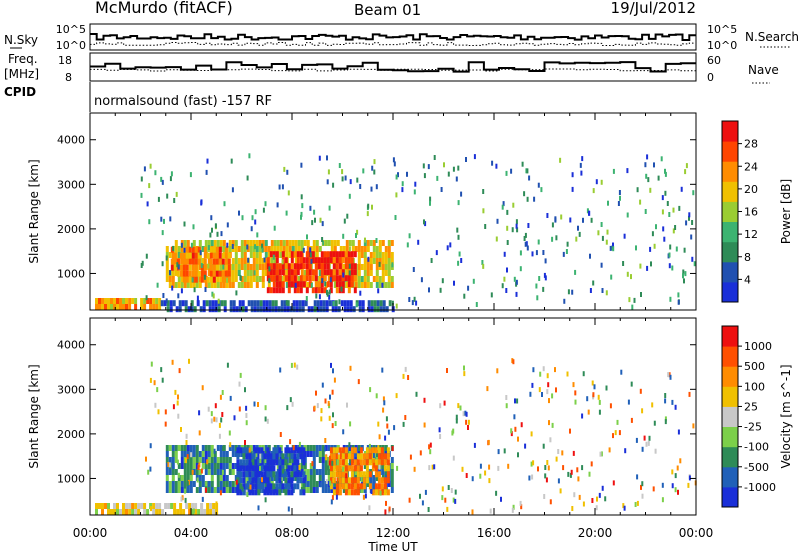 The image size is (800, 554). What do you see at coordinates (758, 346) in the screenshot?
I see `colorbar-tick-label: 1000` at bounding box center [758, 346].